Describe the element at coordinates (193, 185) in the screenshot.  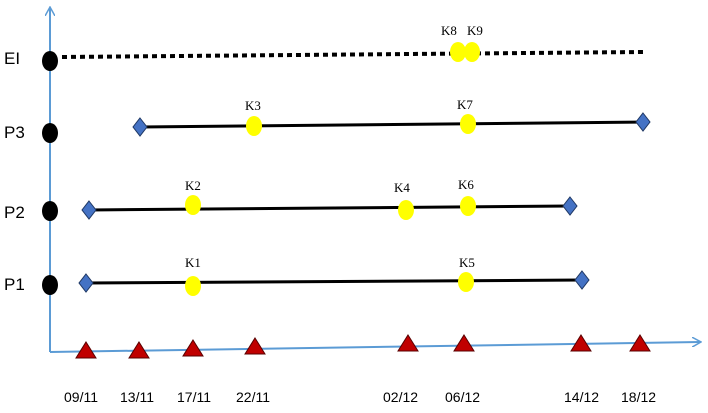
I see `milestone-label-k2: K2` at that location.